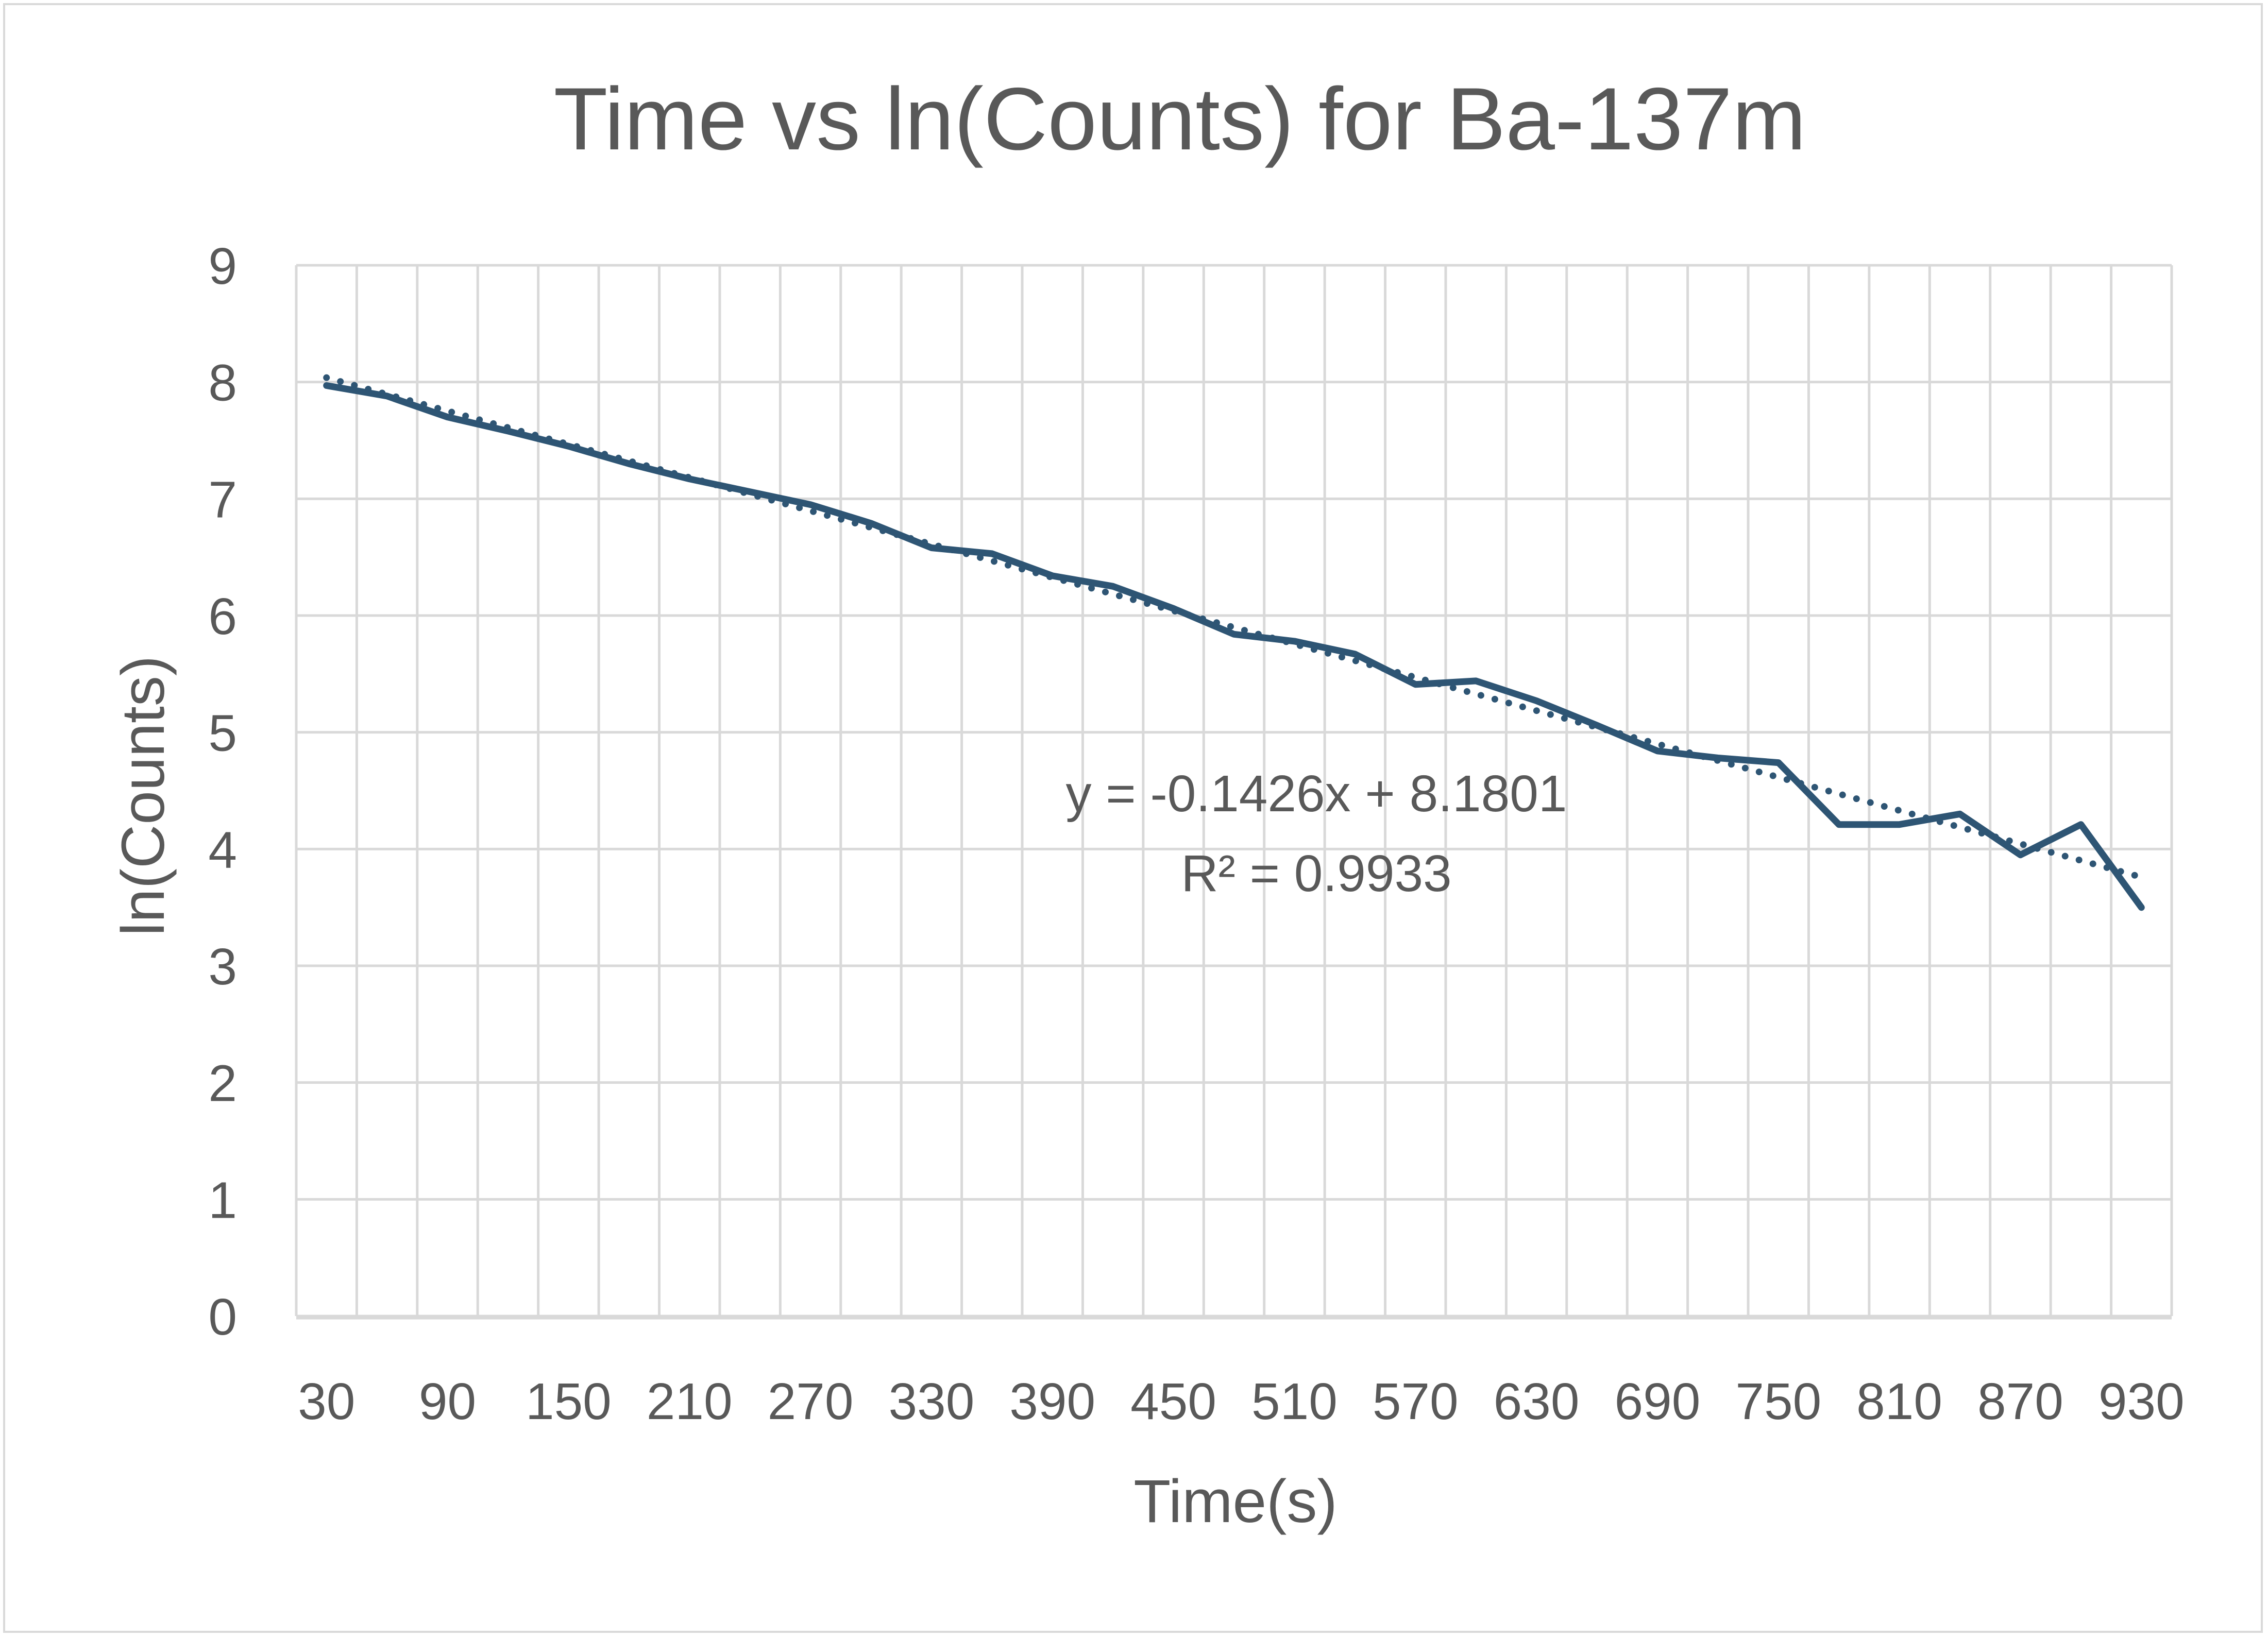 The height and width of the screenshot is (1638, 2268). Describe the element at coordinates (1416, 1401) in the screenshot. I see `x-tick-label-570: 570` at that location.